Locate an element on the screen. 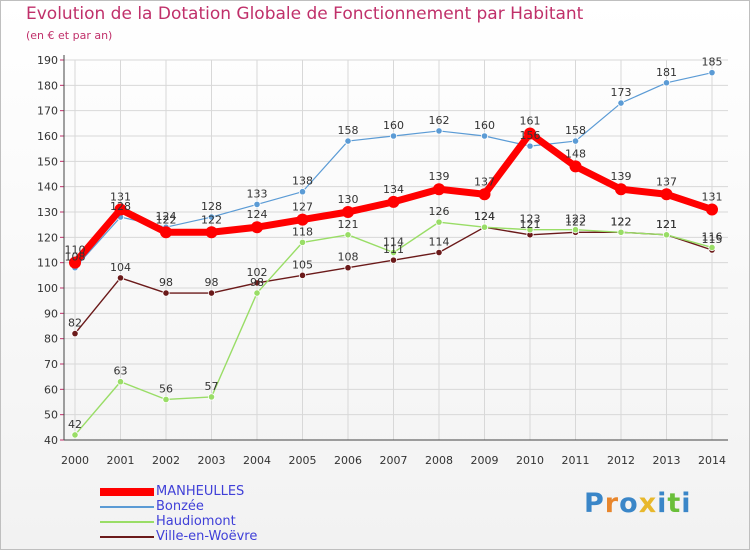  y-tick-label: 40 is located at coordinates (51, 440).